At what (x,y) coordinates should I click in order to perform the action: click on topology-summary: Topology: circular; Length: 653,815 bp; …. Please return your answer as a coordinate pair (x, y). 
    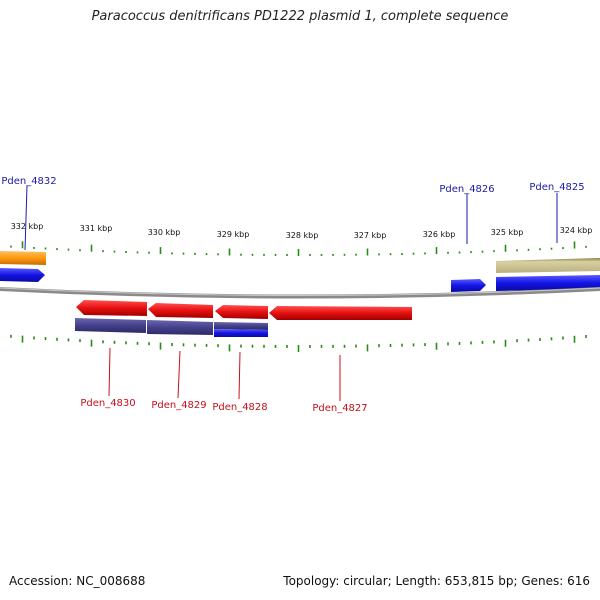
    Looking at the image, I should click on (436, 581).